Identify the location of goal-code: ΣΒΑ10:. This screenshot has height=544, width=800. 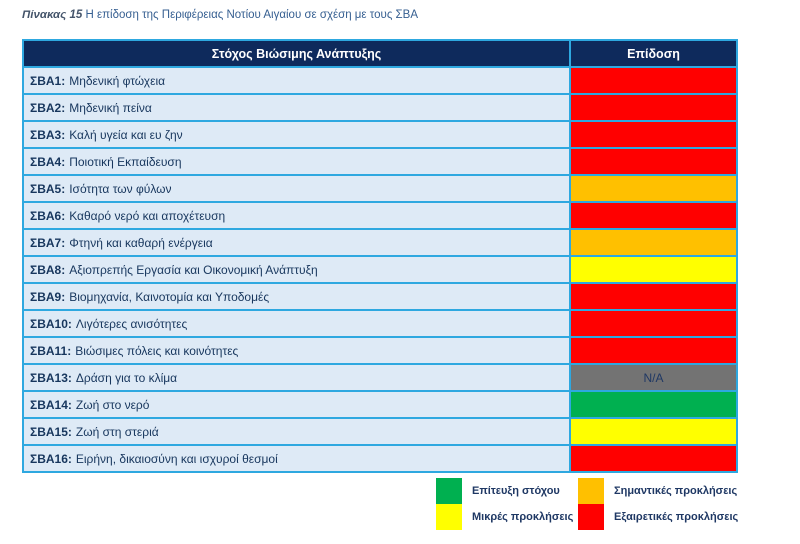
(51, 323).